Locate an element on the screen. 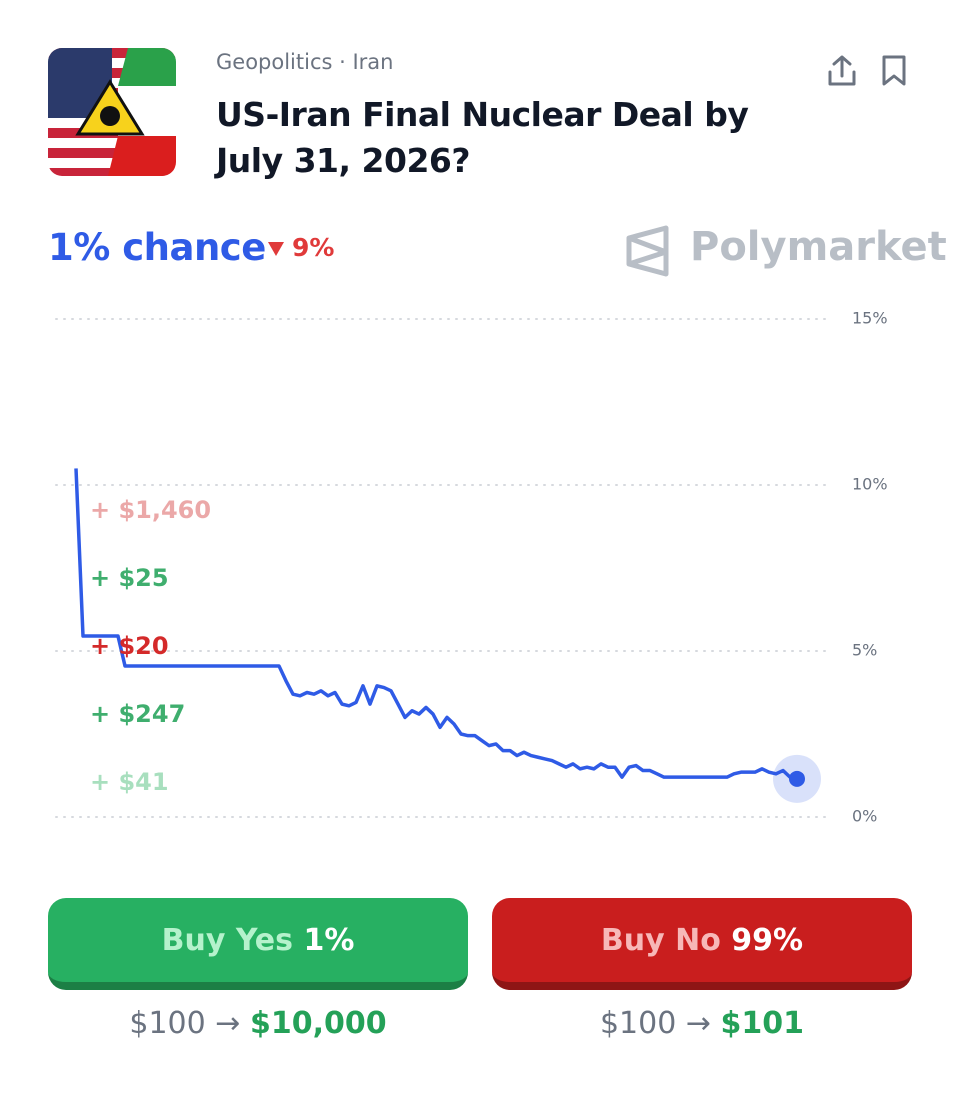  trade-label: + $1,460 is located at coordinates (151, 510).